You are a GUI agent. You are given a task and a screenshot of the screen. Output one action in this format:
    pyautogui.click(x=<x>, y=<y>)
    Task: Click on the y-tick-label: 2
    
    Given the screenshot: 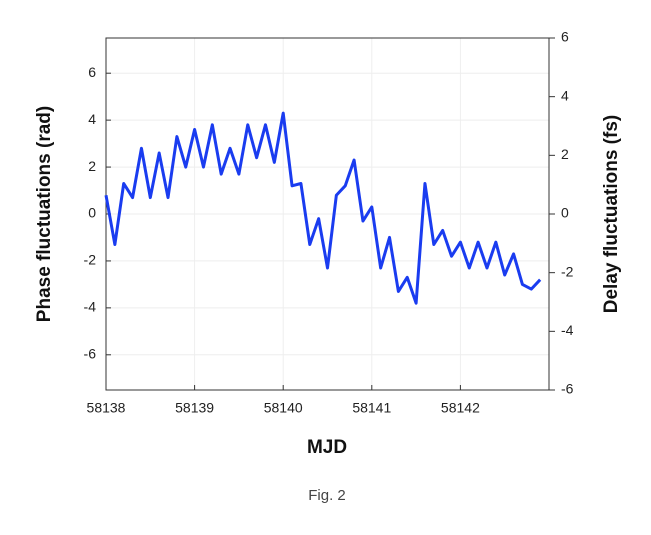 What is the action you would take?
    pyautogui.click(x=92, y=166)
    